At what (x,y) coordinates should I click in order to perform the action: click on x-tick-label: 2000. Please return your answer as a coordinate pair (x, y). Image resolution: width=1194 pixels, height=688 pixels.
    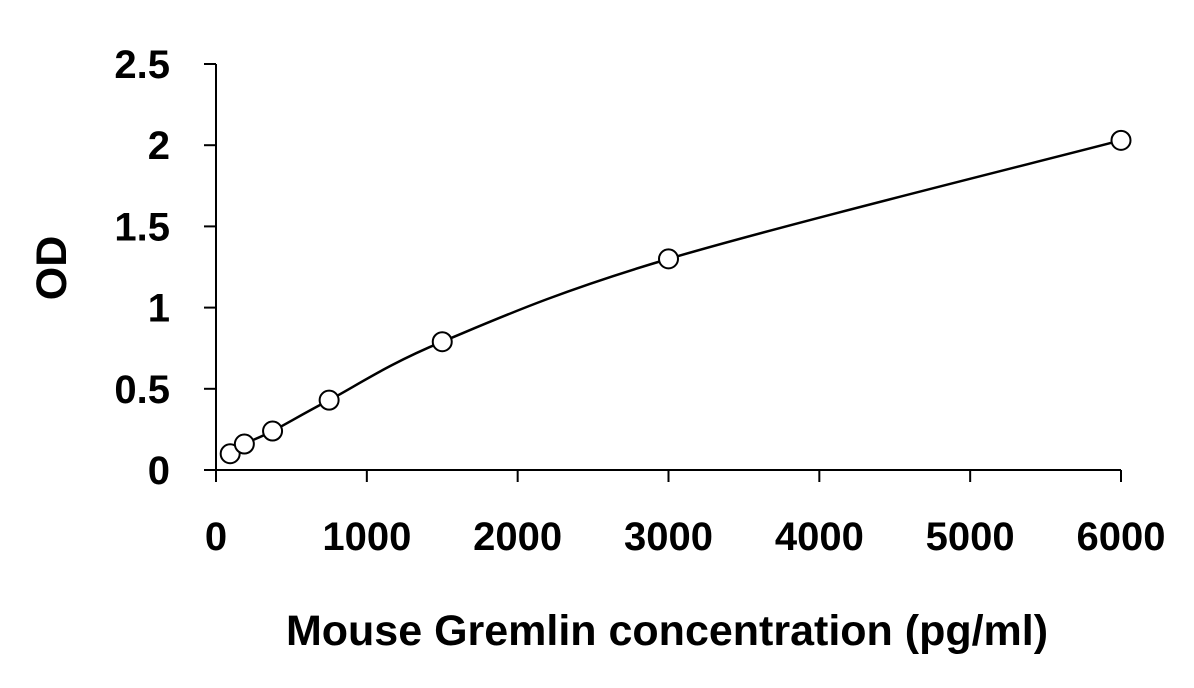
    Looking at the image, I should click on (517, 537).